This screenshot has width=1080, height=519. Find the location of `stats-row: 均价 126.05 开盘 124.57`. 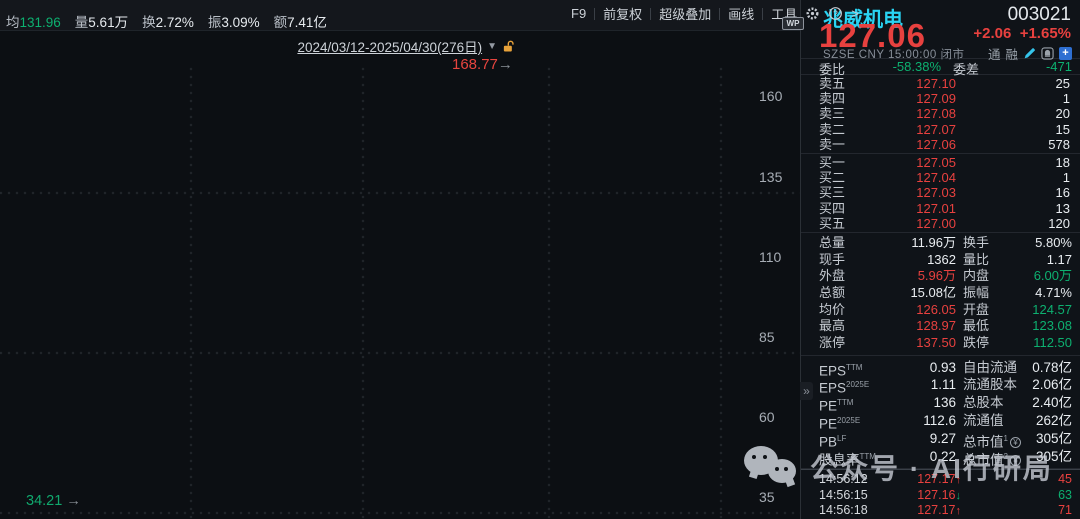

stats-row: 均价 126.05 开盘 124.57 is located at coordinates (945, 309).